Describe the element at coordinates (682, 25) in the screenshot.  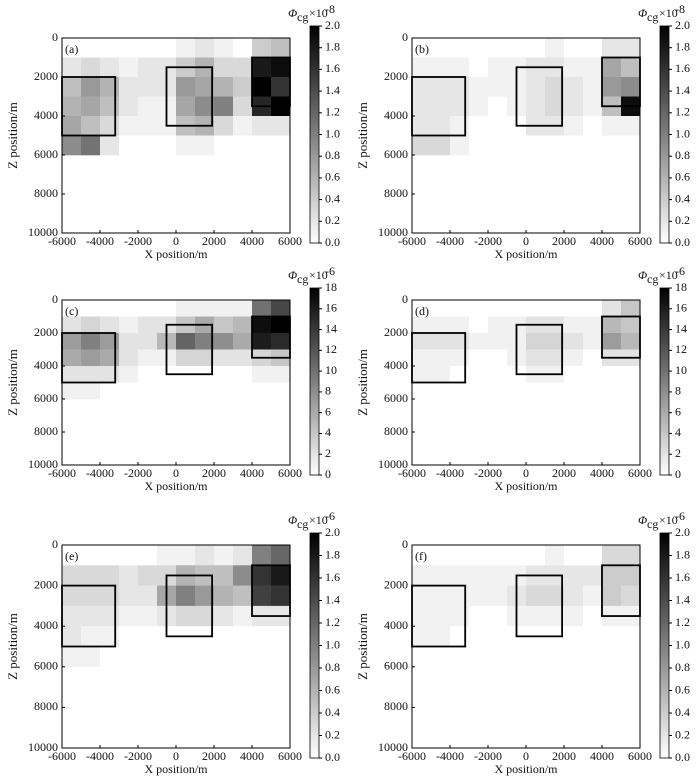
I see `colorbar-tick-label: 2.0` at that location.